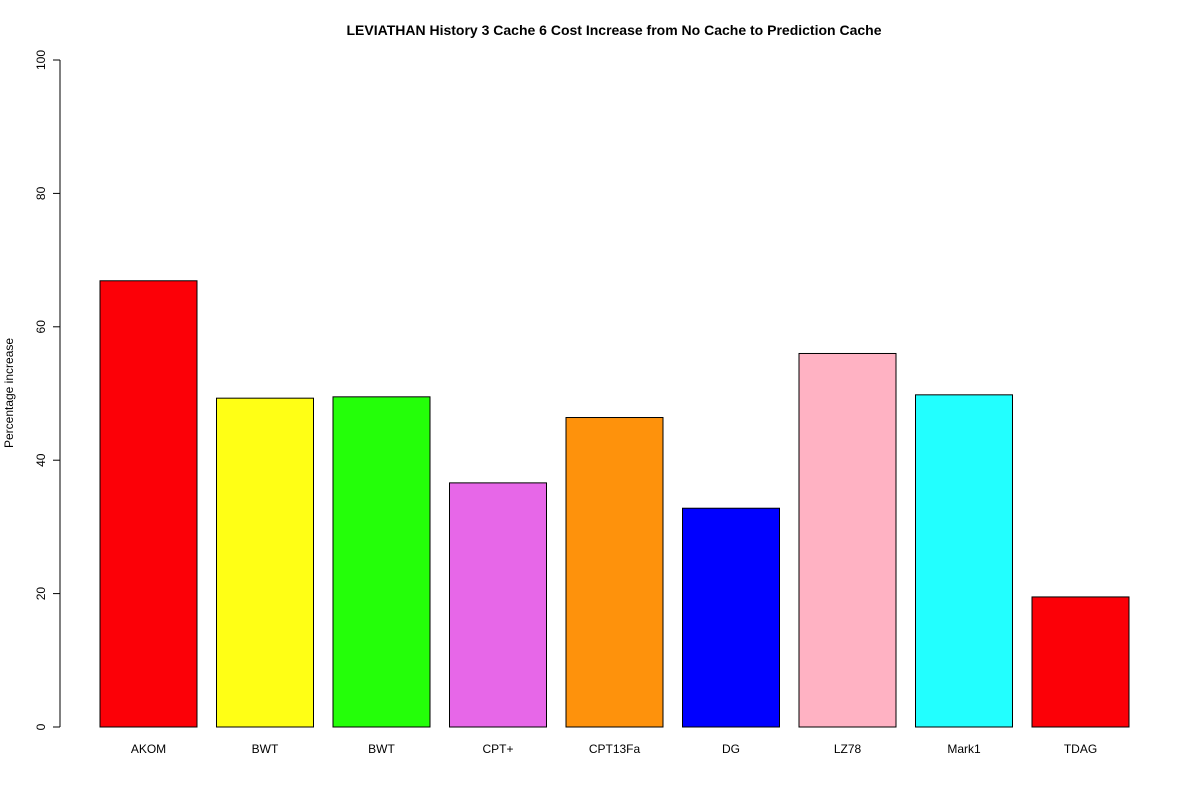 Image resolution: width=1200 pixels, height=800 pixels. Describe the element at coordinates (47, 390) in the screenshot. I see `y-axis: 0 20 40 60 80 100` at that location.